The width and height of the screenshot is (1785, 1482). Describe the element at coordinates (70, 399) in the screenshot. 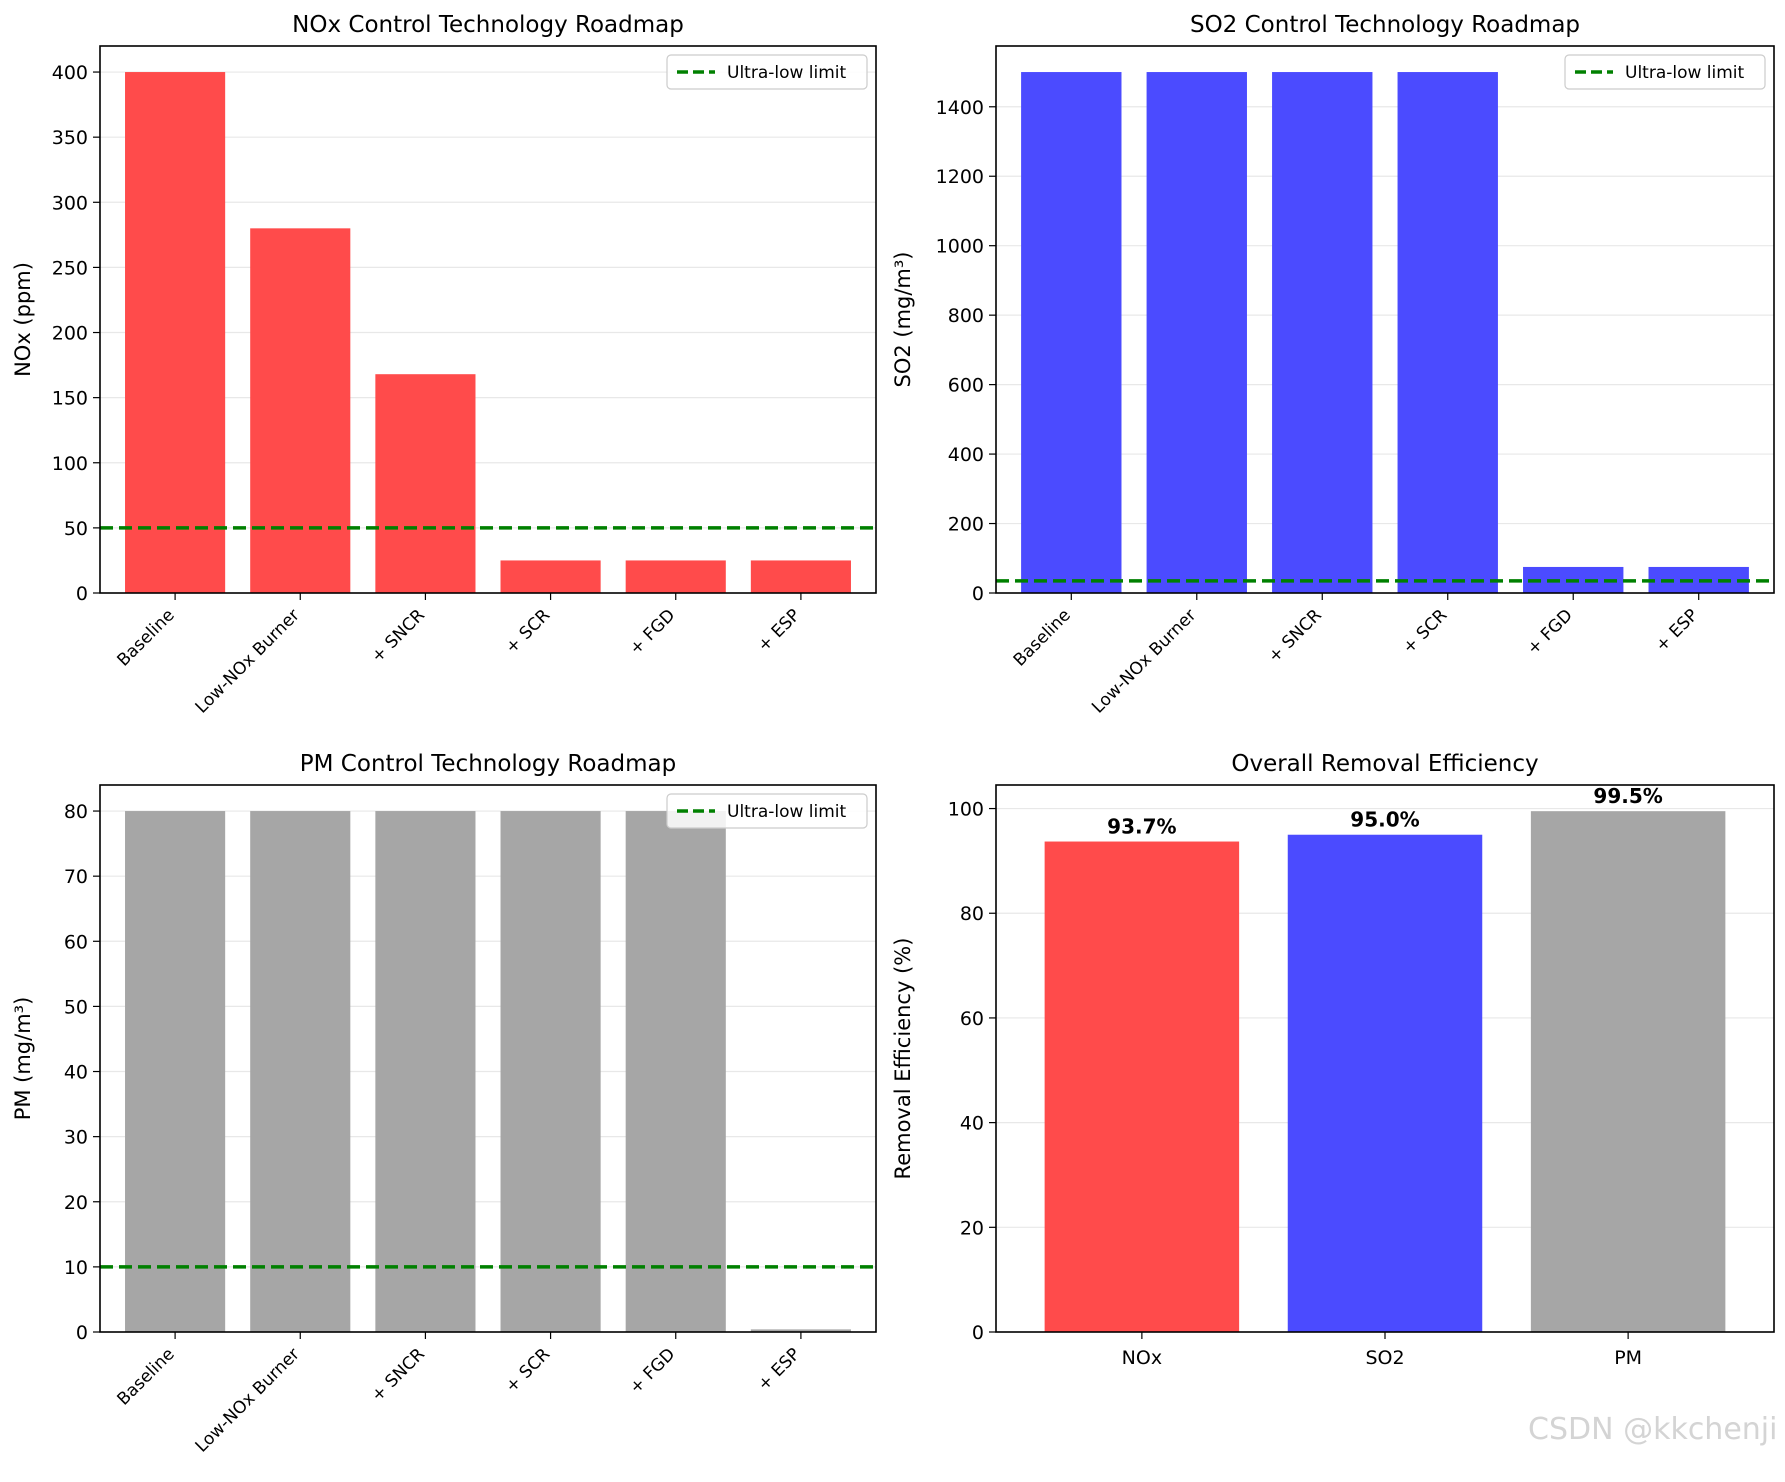

I see `y-tick-label: 150` at that location.